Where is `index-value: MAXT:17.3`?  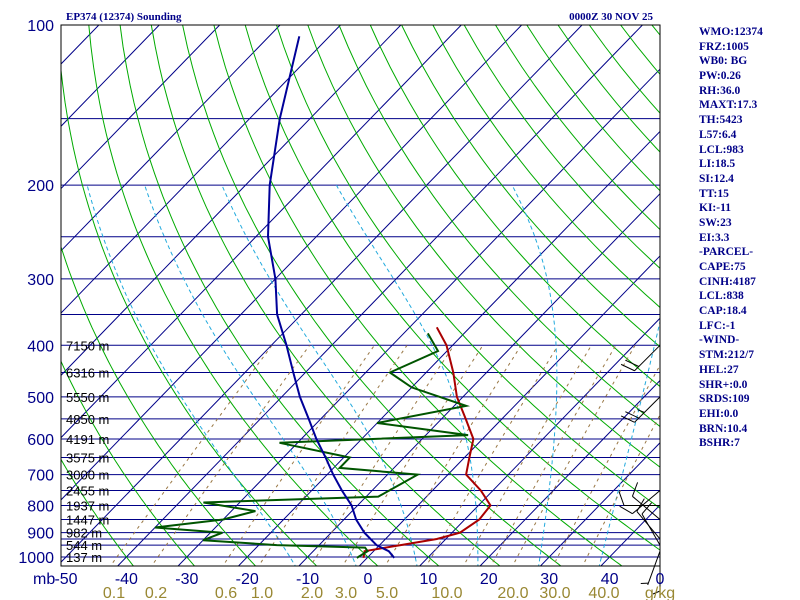 index-value: MAXT:17.3 is located at coordinates (728, 105).